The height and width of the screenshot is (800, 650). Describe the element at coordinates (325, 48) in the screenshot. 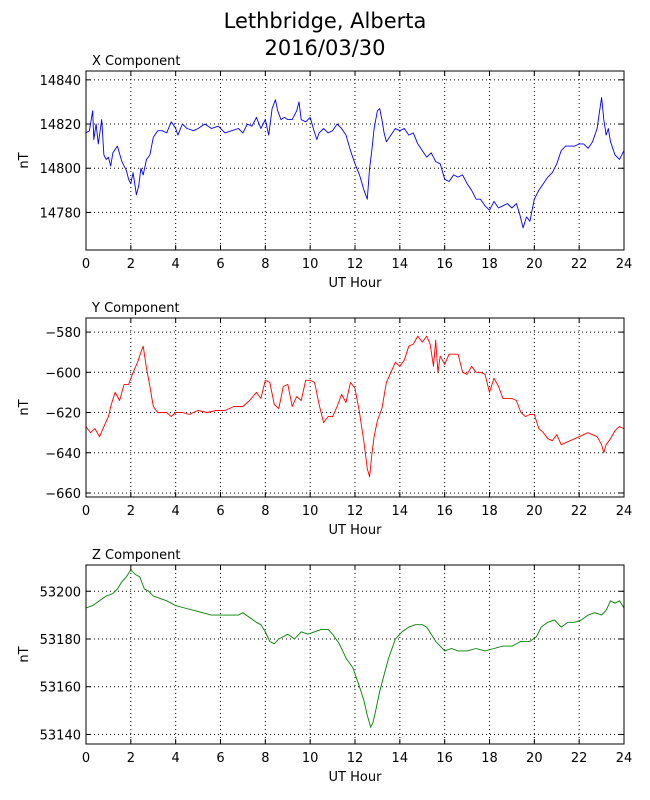

I see `figure-title-line2: 2016/03/30` at that location.